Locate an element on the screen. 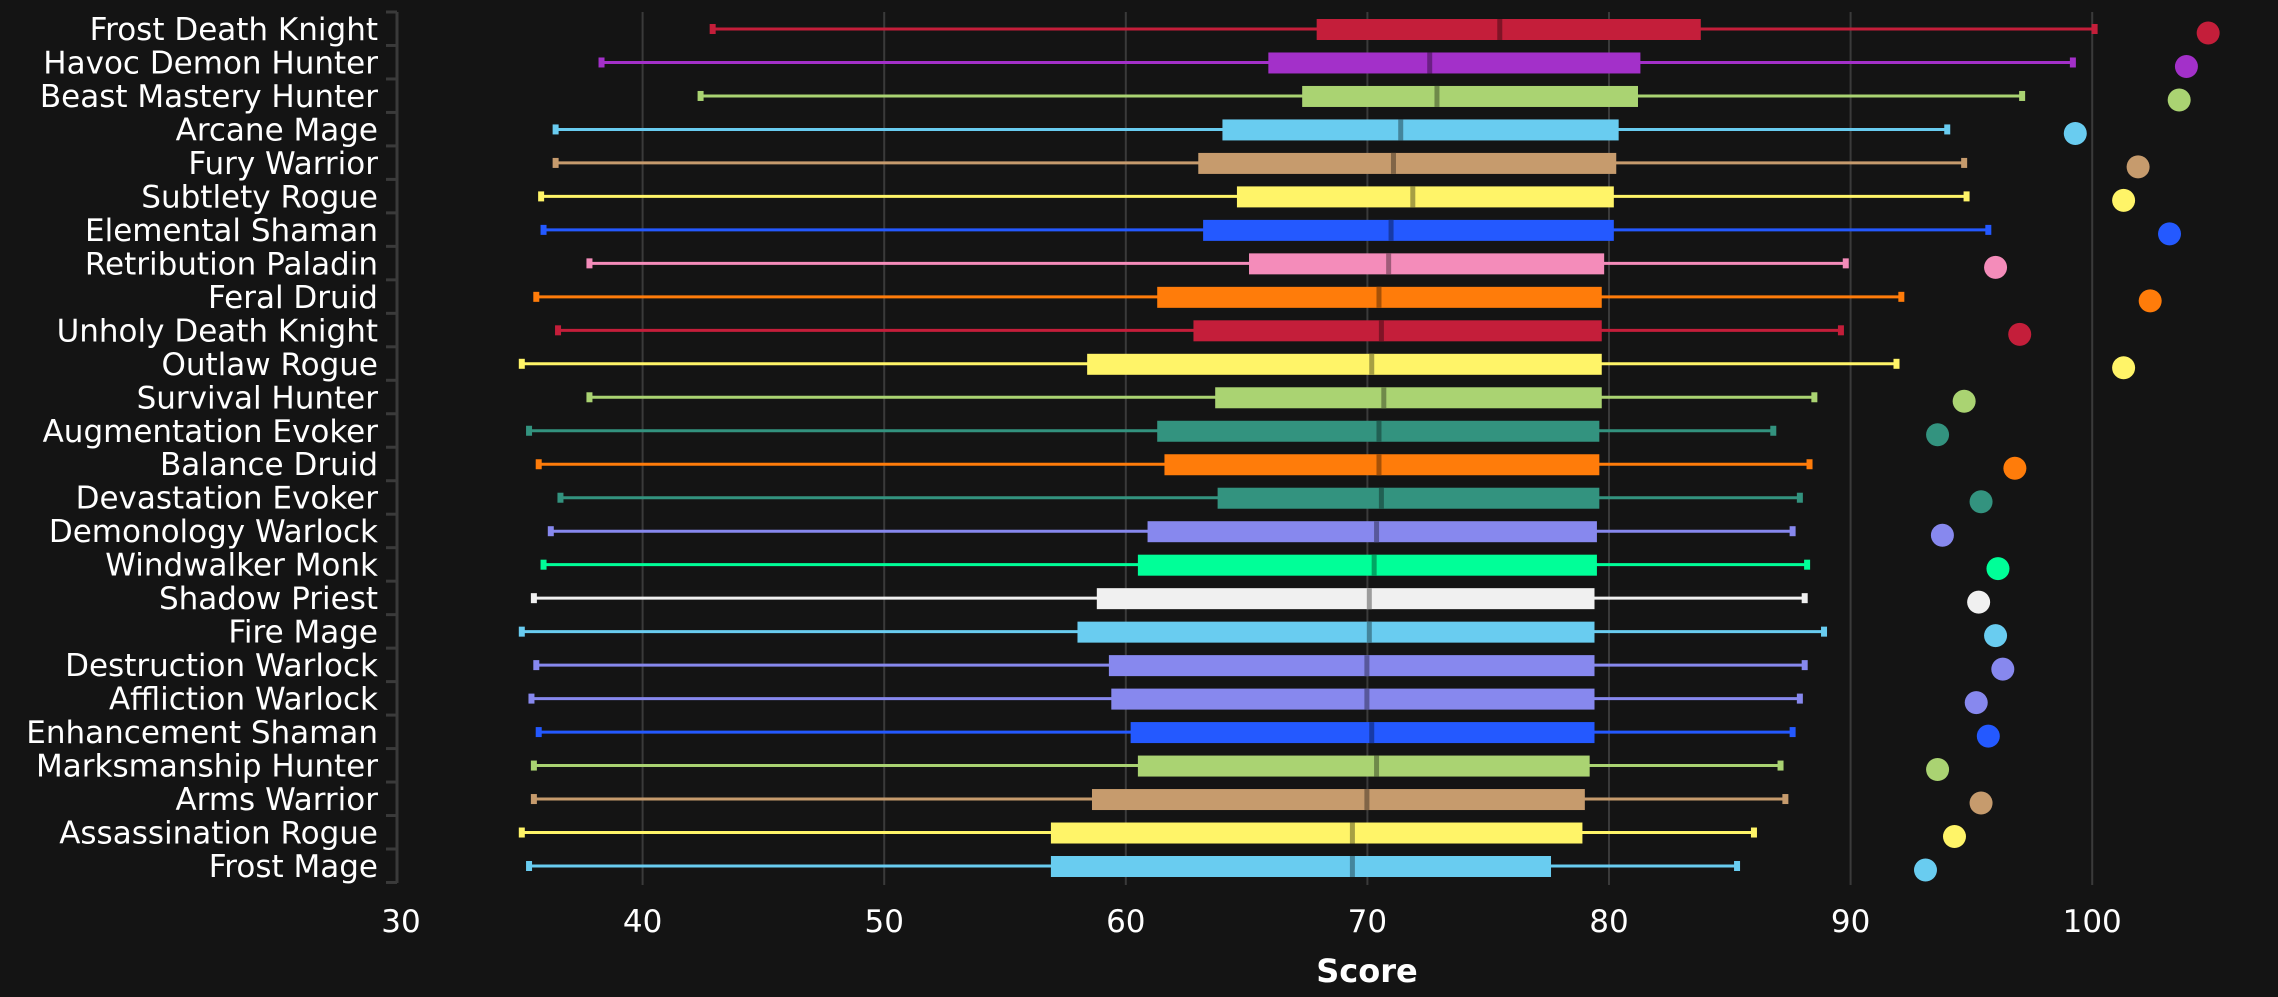 This screenshot has width=2278, height=997. y-tick-label: Frost Death Knight is located at coordinates (234, 30).